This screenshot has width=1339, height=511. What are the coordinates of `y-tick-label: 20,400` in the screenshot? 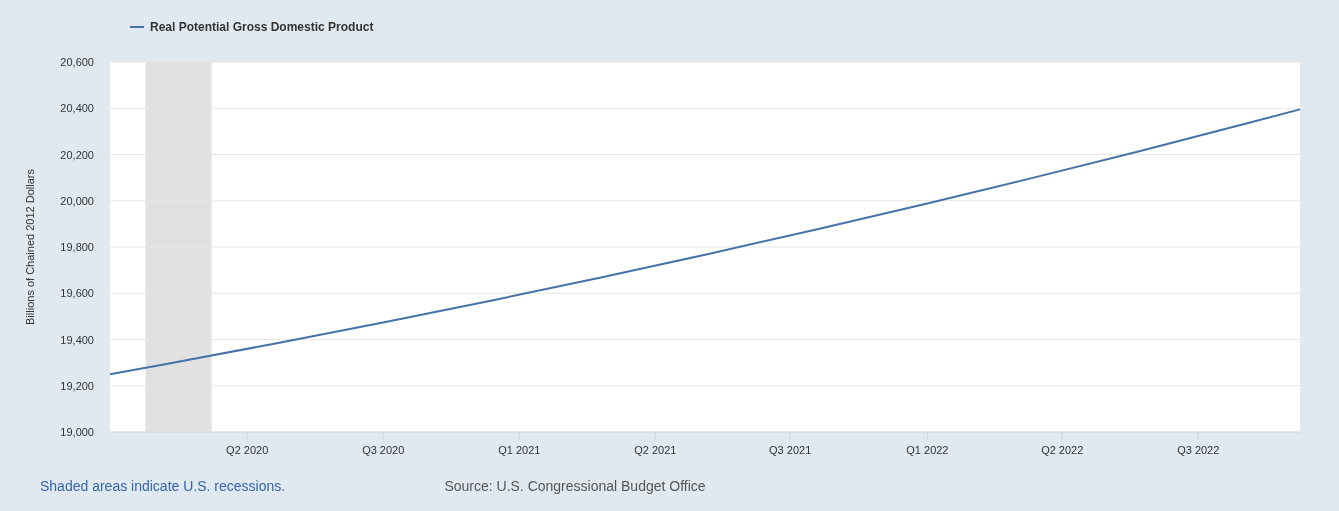 It's located at (77, 108).